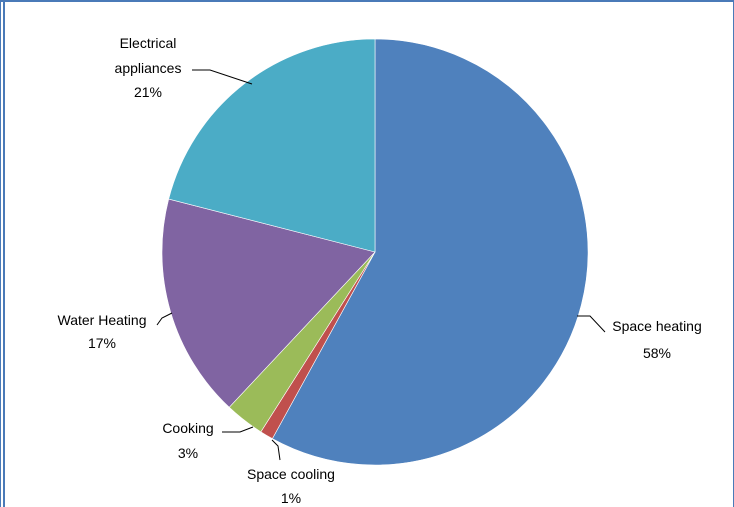  What do you see at coordinates (188, 453) in the screenshot?
I see `label-cooking-value: 3%` at bounding box center [188, 453].